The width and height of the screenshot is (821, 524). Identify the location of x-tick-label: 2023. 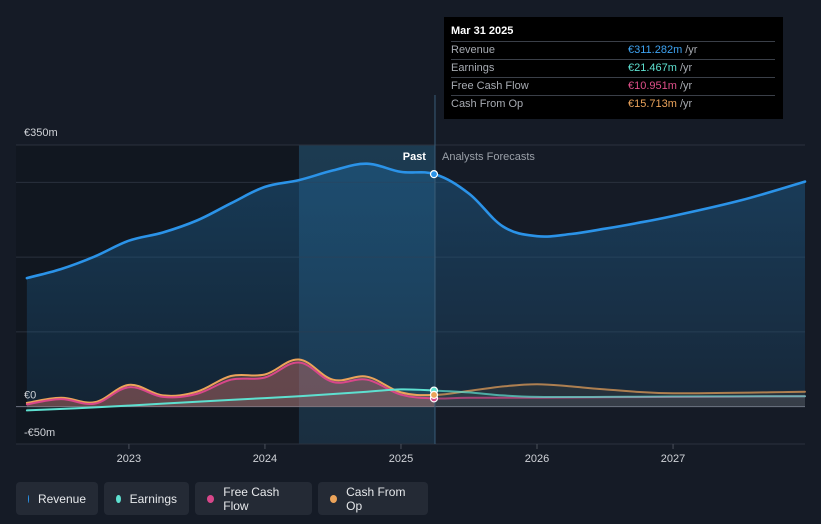
(129, 459).